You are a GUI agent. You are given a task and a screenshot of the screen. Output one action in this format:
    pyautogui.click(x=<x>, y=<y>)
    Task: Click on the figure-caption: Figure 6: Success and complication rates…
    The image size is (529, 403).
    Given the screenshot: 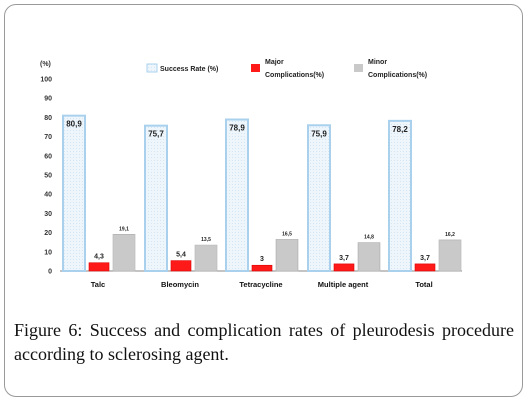 What is the action you would take?
    pyautogui.click(x=264, y=342)
    